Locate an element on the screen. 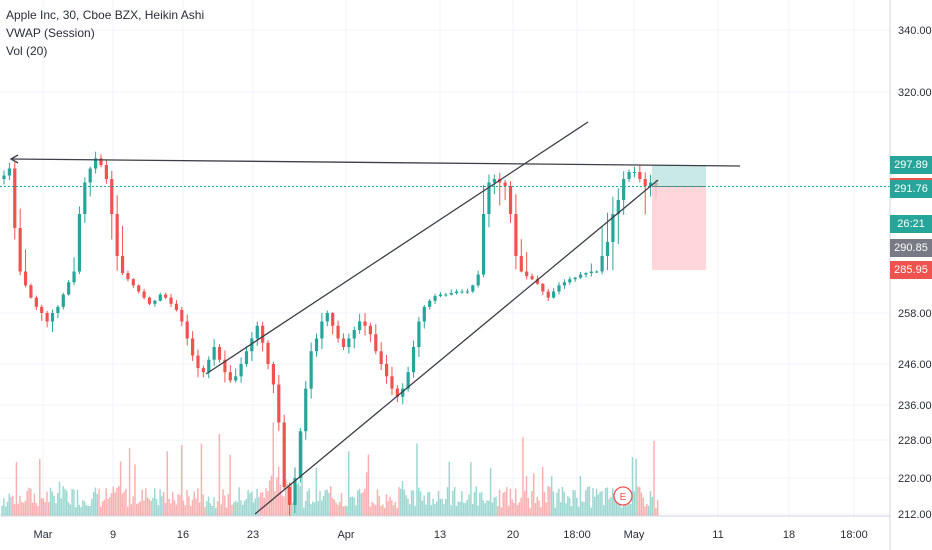  x-tick-label: Mar is located at coordinates (43, 535).